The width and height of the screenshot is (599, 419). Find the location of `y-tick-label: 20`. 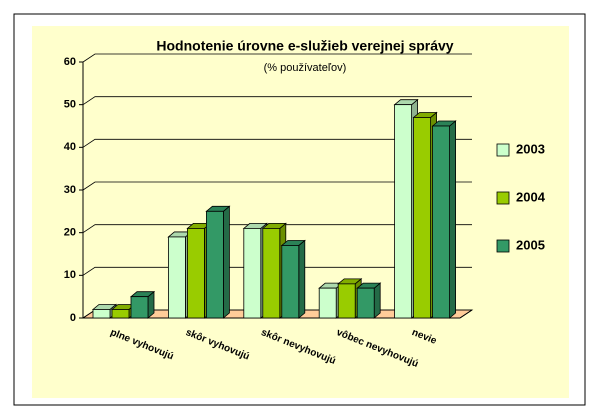

y-tick-label: 20 is located at coordinates (70, 233).